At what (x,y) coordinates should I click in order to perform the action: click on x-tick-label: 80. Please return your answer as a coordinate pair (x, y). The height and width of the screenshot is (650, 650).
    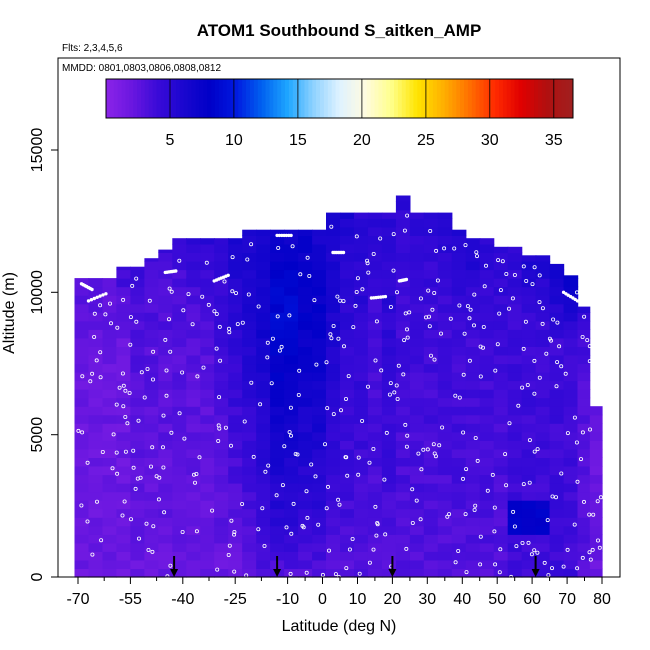
    Looking at the image, I should click on (602, 599).